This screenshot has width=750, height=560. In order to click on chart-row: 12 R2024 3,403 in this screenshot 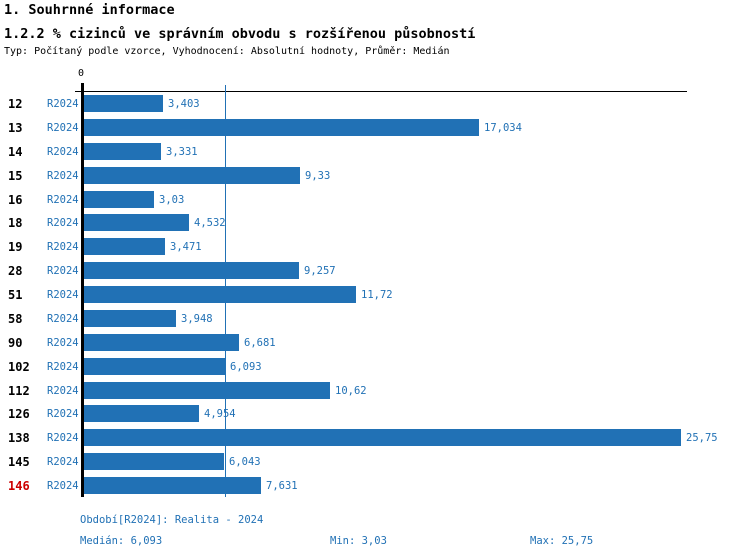, I will do `click(375, 103)`.